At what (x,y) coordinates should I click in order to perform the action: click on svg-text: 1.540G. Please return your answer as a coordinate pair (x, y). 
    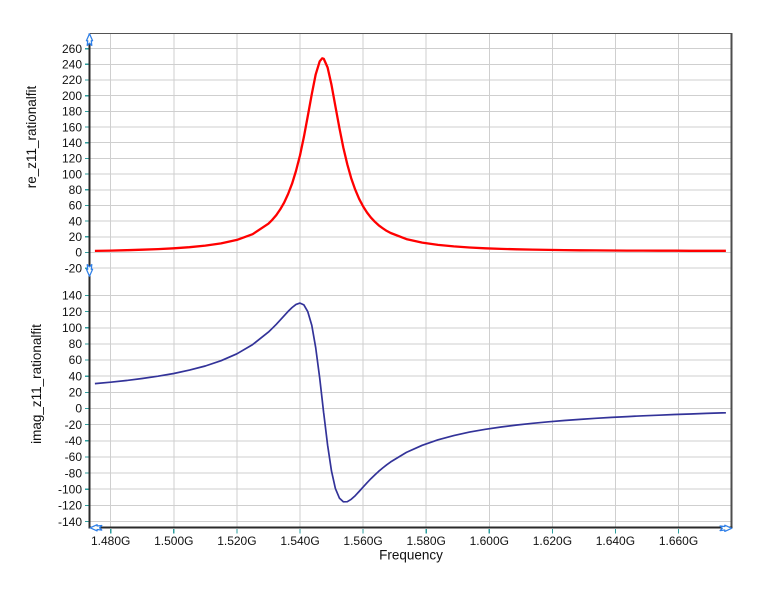
    Looking at the image, I should click on (299, 541).